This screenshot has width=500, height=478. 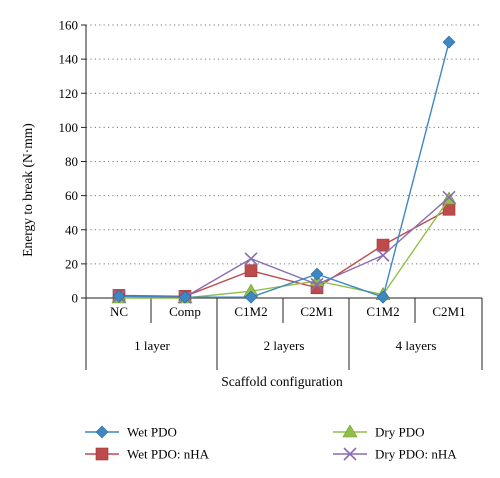 What do you see at coordinates (152, 432) in the screenshot?
I see `legend-label: Wet PDO` at bounding box center [152, 432].